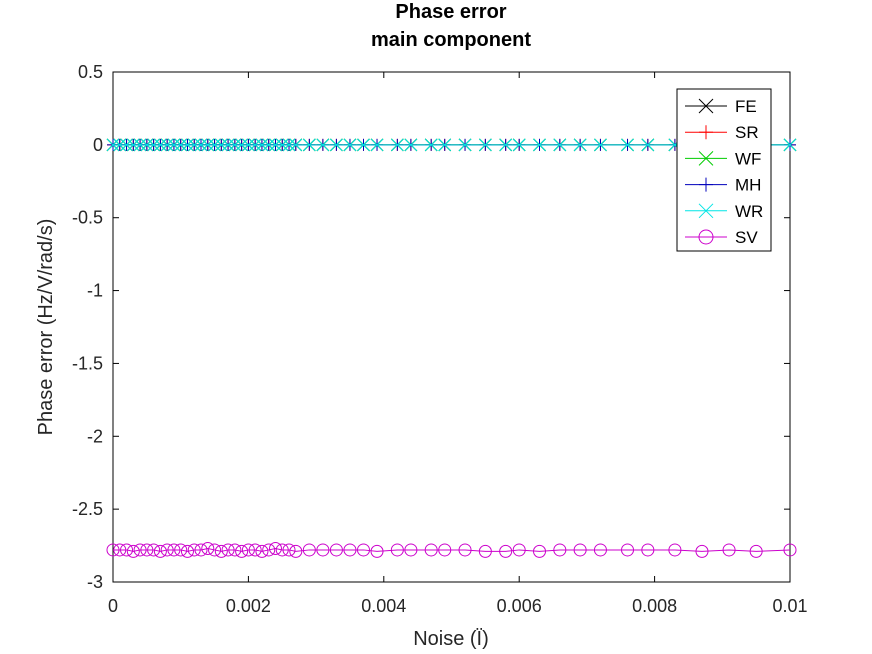  Describe the element at coordinates (723, 158) in the screenshot. I see `legend-item-wf: WF` at that location.